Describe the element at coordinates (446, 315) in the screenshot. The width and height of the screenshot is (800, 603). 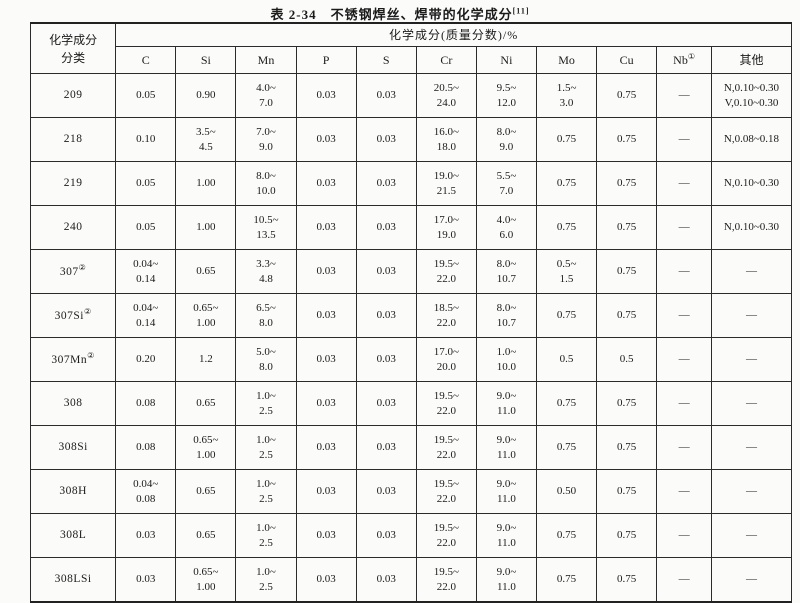
I see `cell-Cr: 18.5~ 22.0` at that location.